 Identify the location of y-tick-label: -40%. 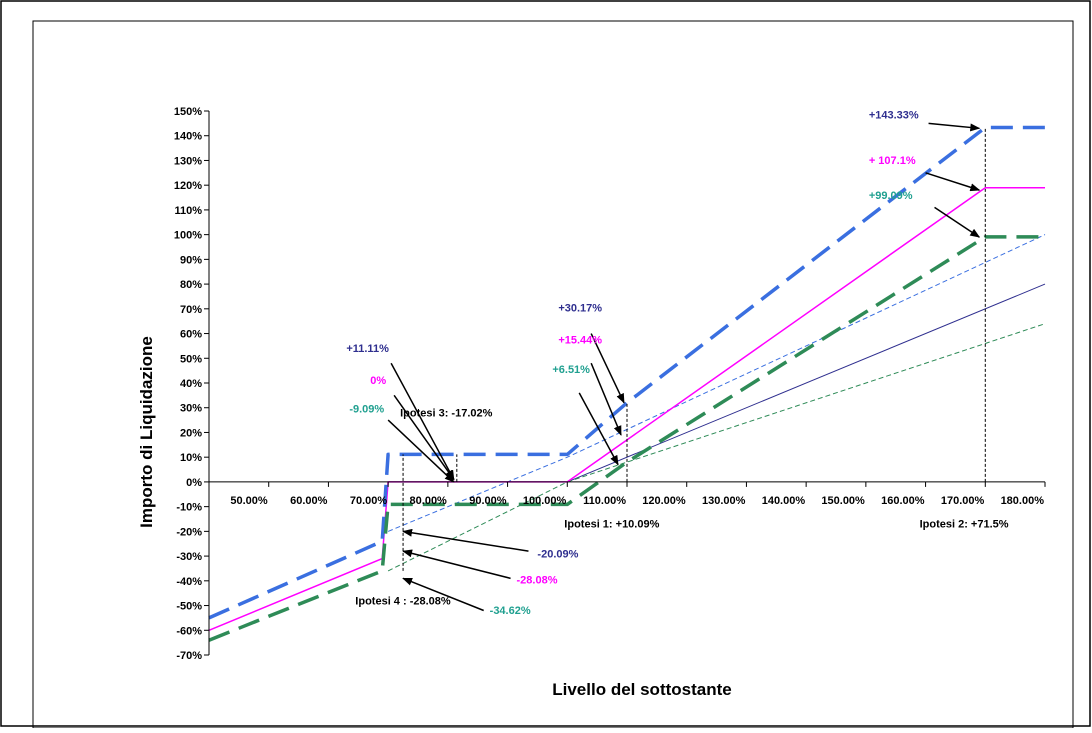
(189, 582).